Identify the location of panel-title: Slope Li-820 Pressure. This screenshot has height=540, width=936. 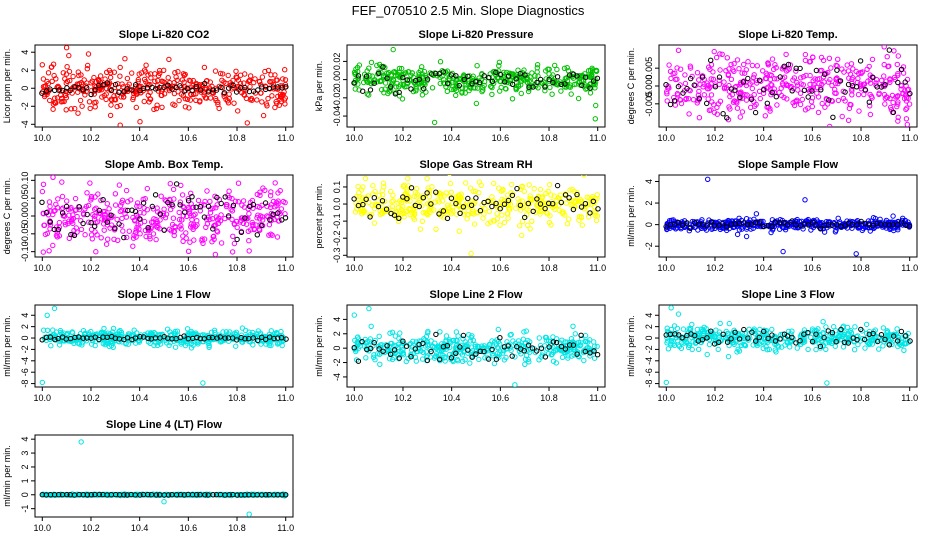
(476, 35).